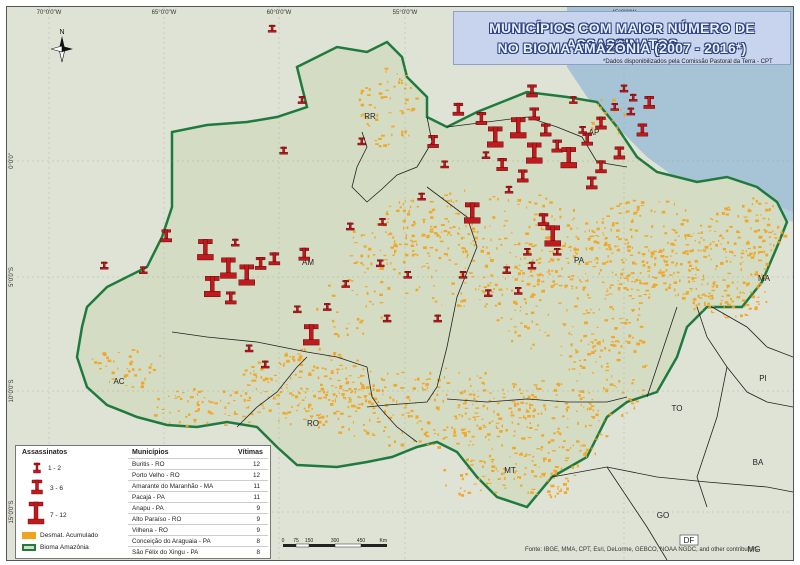 This screenshot has width=800, height=565. What do you see at coordinates (37, 468) in the screenshot?
I see `legend-class-small-icon` at bounding box center [37, 468].